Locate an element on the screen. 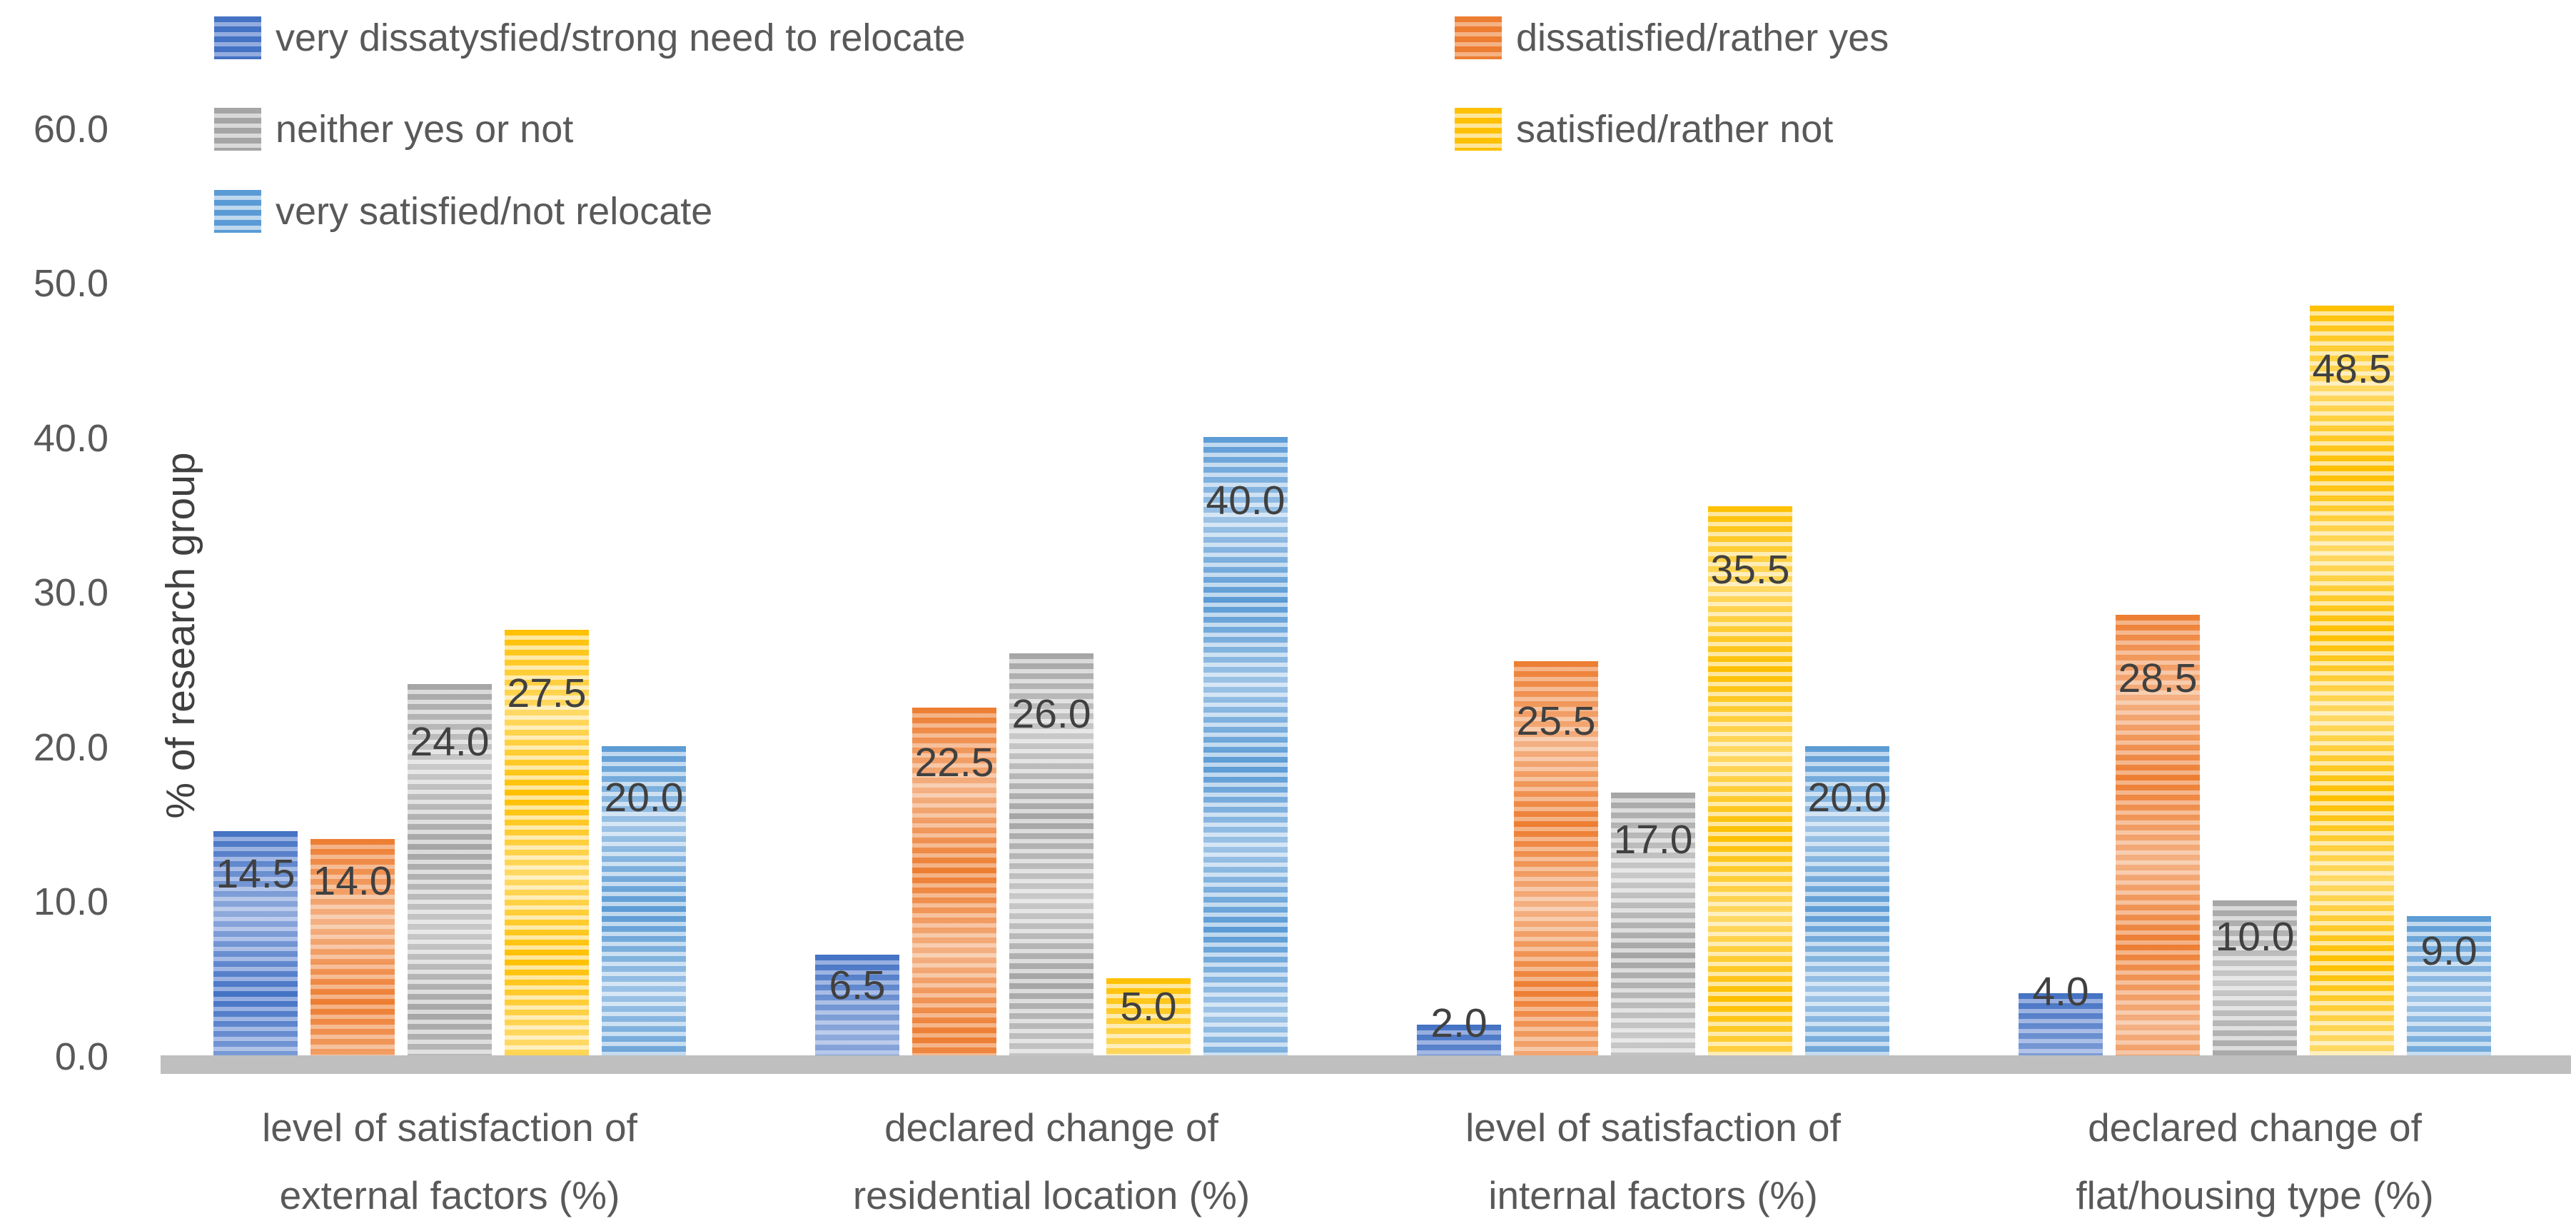  bar-data-label: 35.5 is located at coordinates (1750, 570).